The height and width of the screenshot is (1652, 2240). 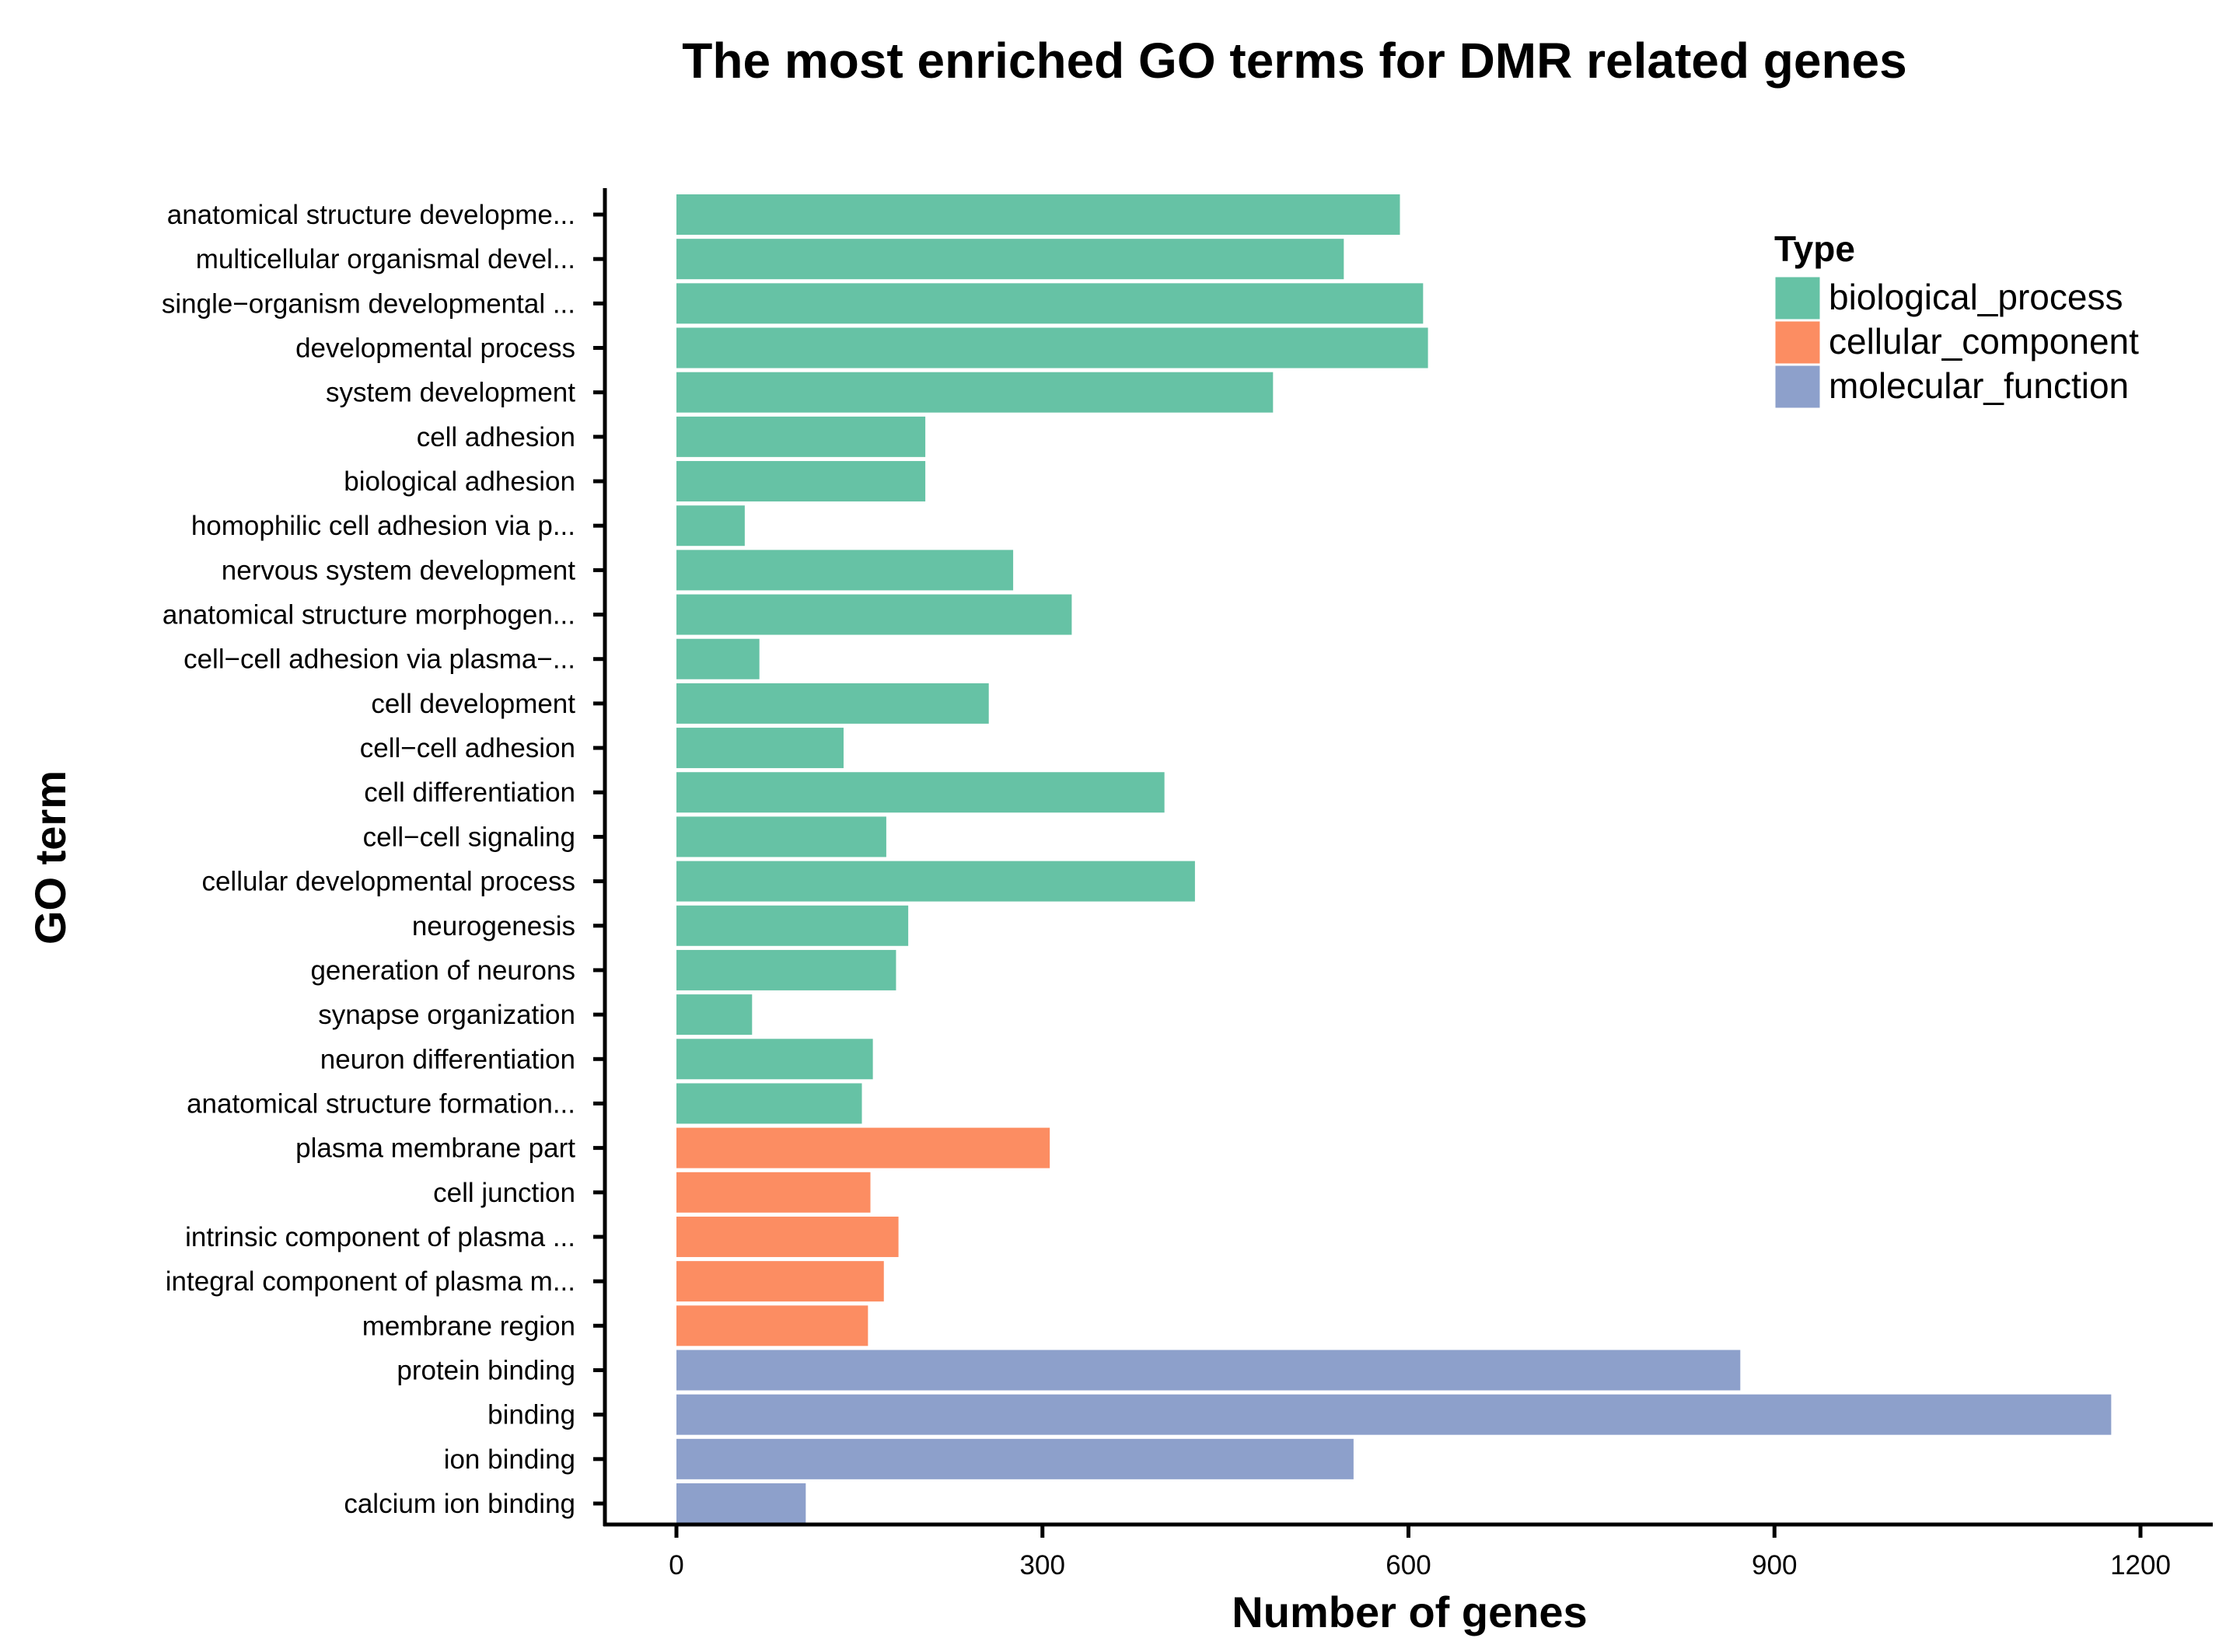 I want to click on legend-title: Type, so click(x=1814, y=249).